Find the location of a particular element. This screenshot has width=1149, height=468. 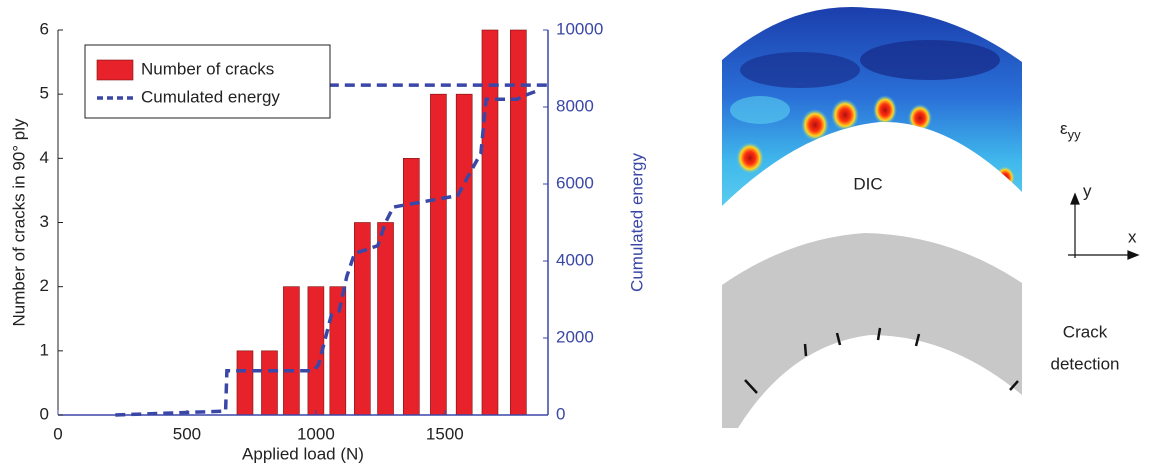

legend-label: Number of cracks is located at coordinates (207, 68).